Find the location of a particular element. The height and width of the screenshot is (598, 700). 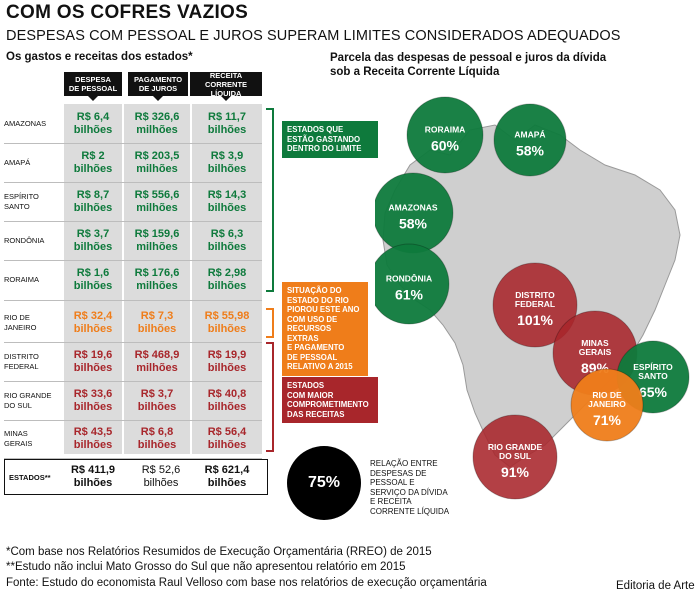

cell-revenue: R$ 55,98 bilhões is located at coordinates (227, 322).